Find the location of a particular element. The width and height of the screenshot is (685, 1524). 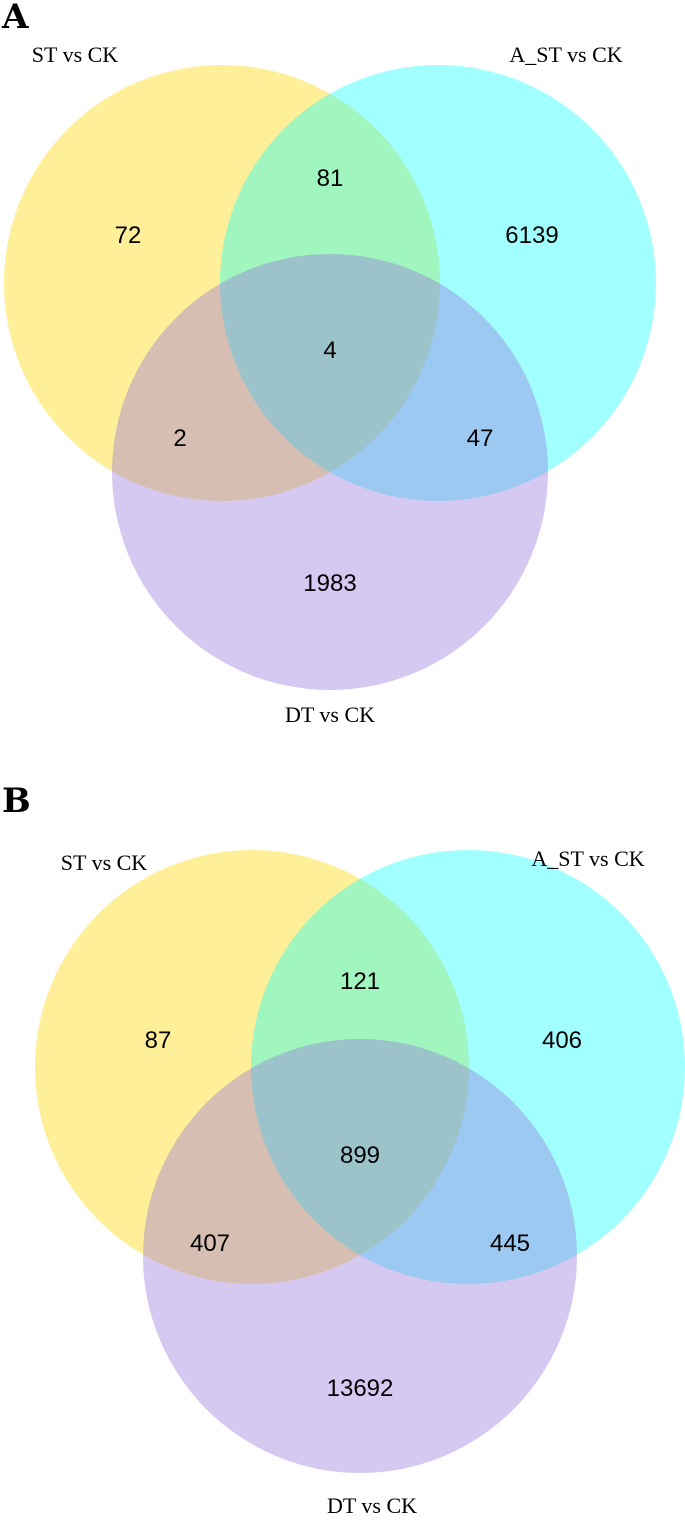

region-count-only-st: 87 is located at coordinates (158, 1040).